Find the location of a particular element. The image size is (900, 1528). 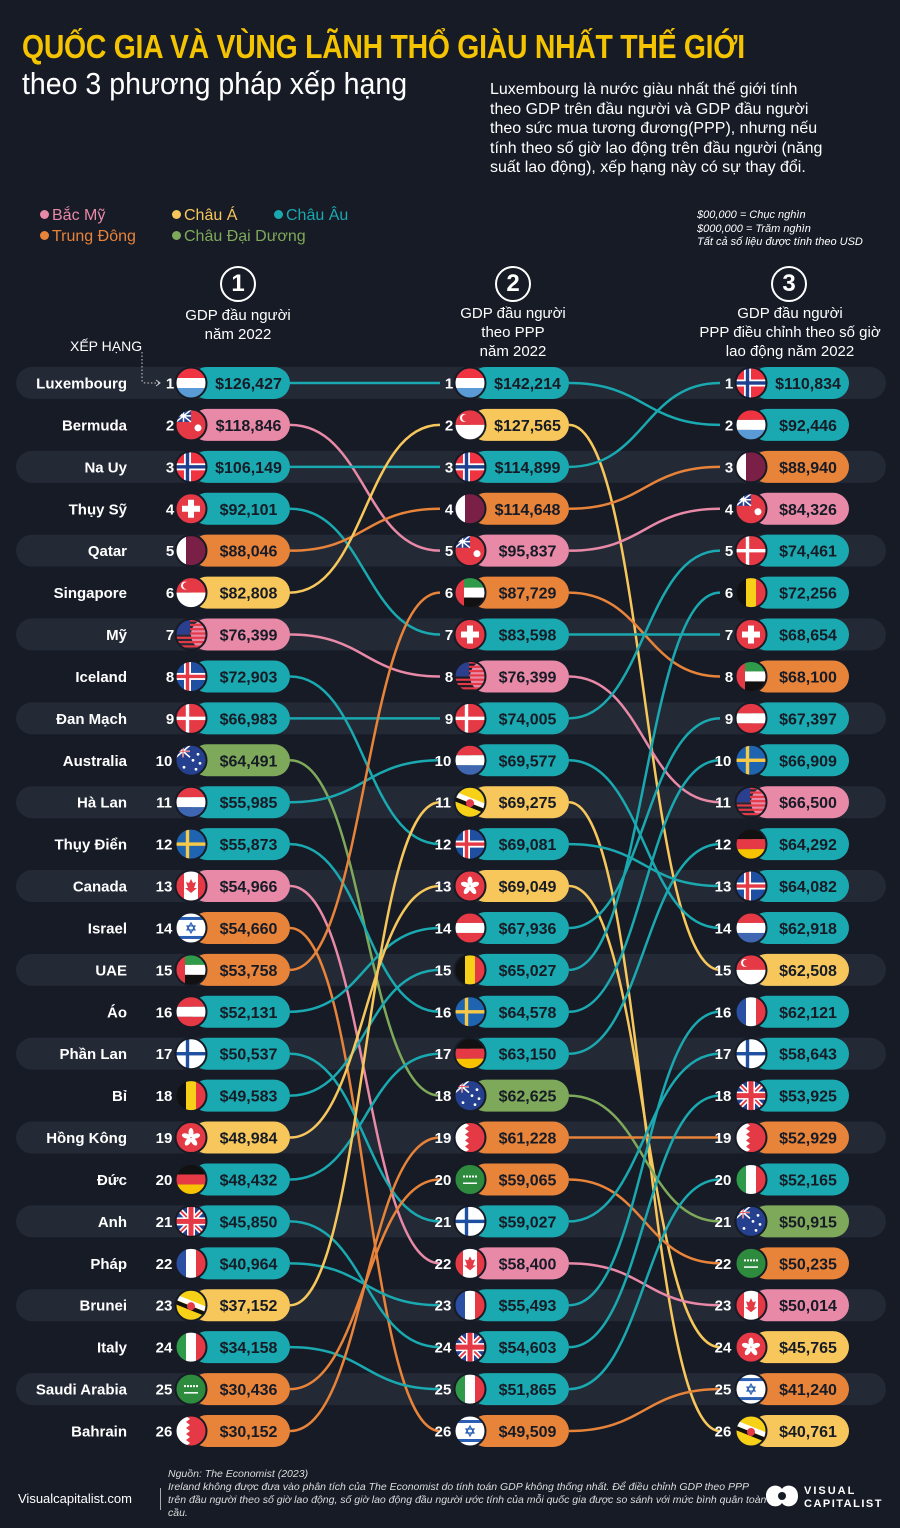

note-line: $00,000 = Chục nghìn is located at coordinates (751, 215).